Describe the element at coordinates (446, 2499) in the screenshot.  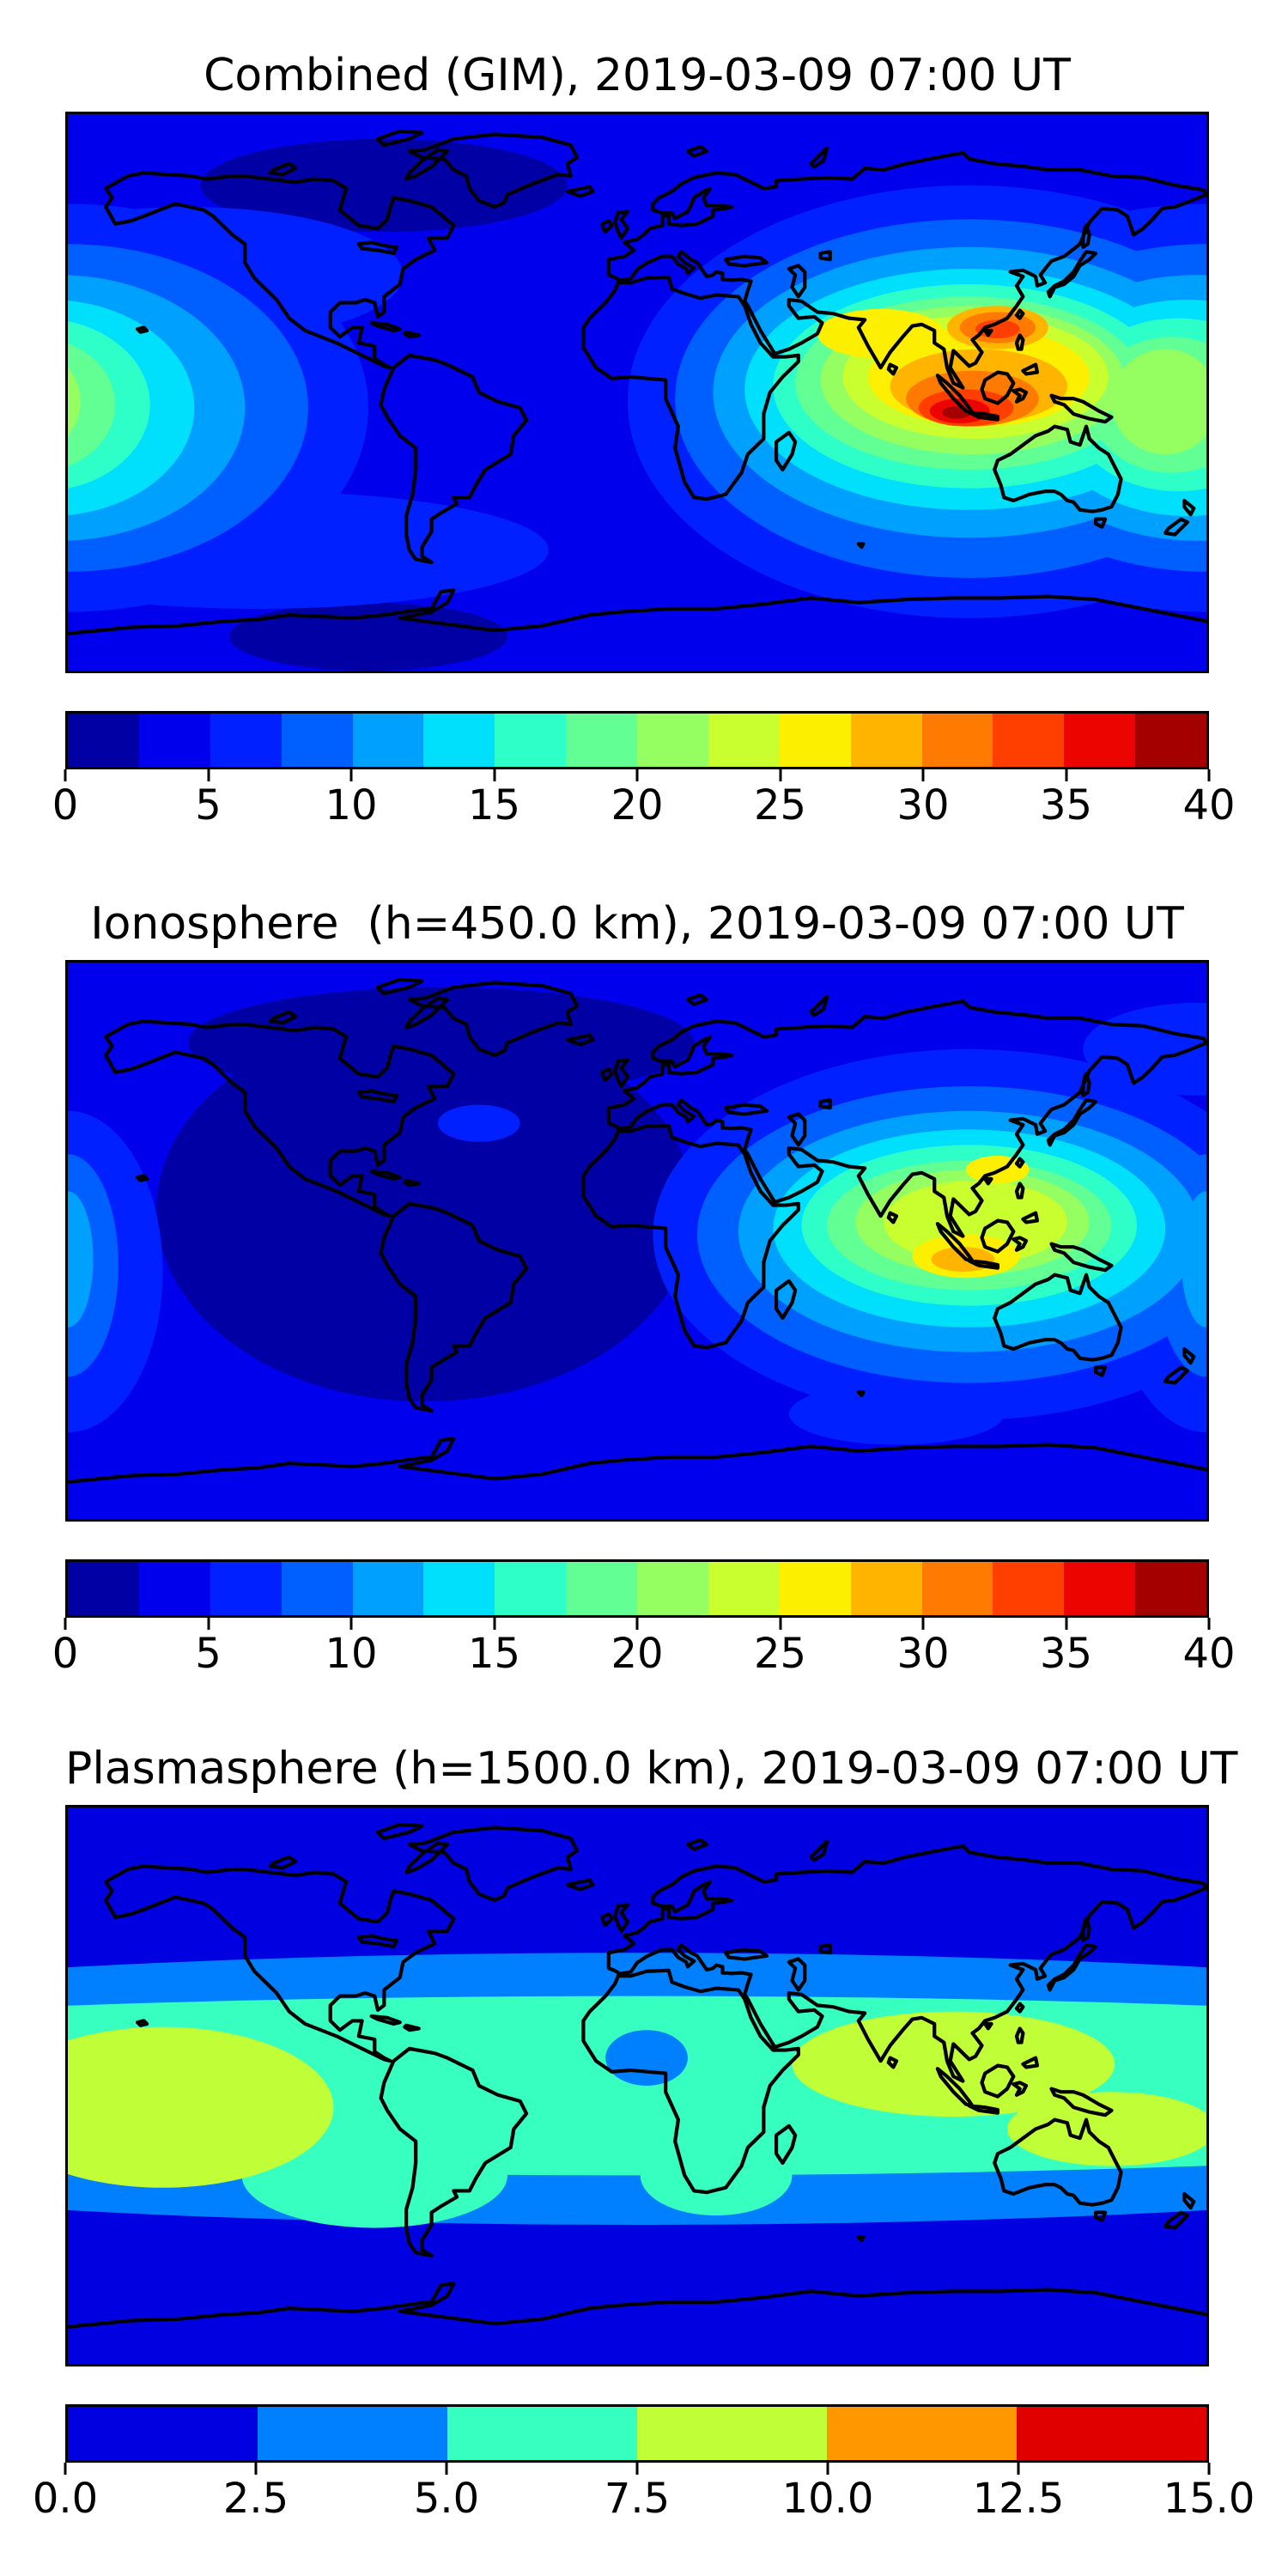
I see `tick-label: 5.0` at that location.